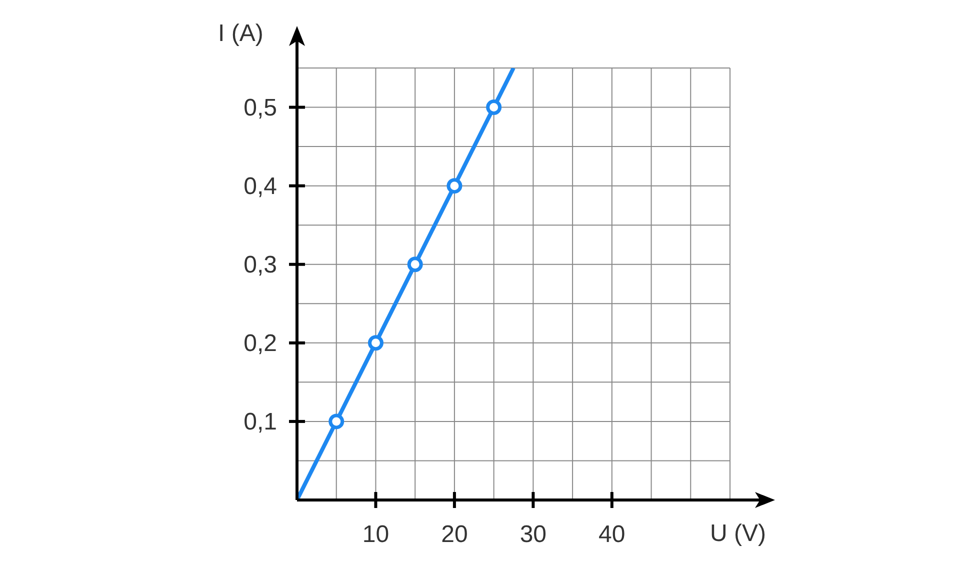 This screenshot has width=979, height=573. Describe the element at coordinates (454, 534) in the screenshot. I see `x-tick-label: 20` at that location.